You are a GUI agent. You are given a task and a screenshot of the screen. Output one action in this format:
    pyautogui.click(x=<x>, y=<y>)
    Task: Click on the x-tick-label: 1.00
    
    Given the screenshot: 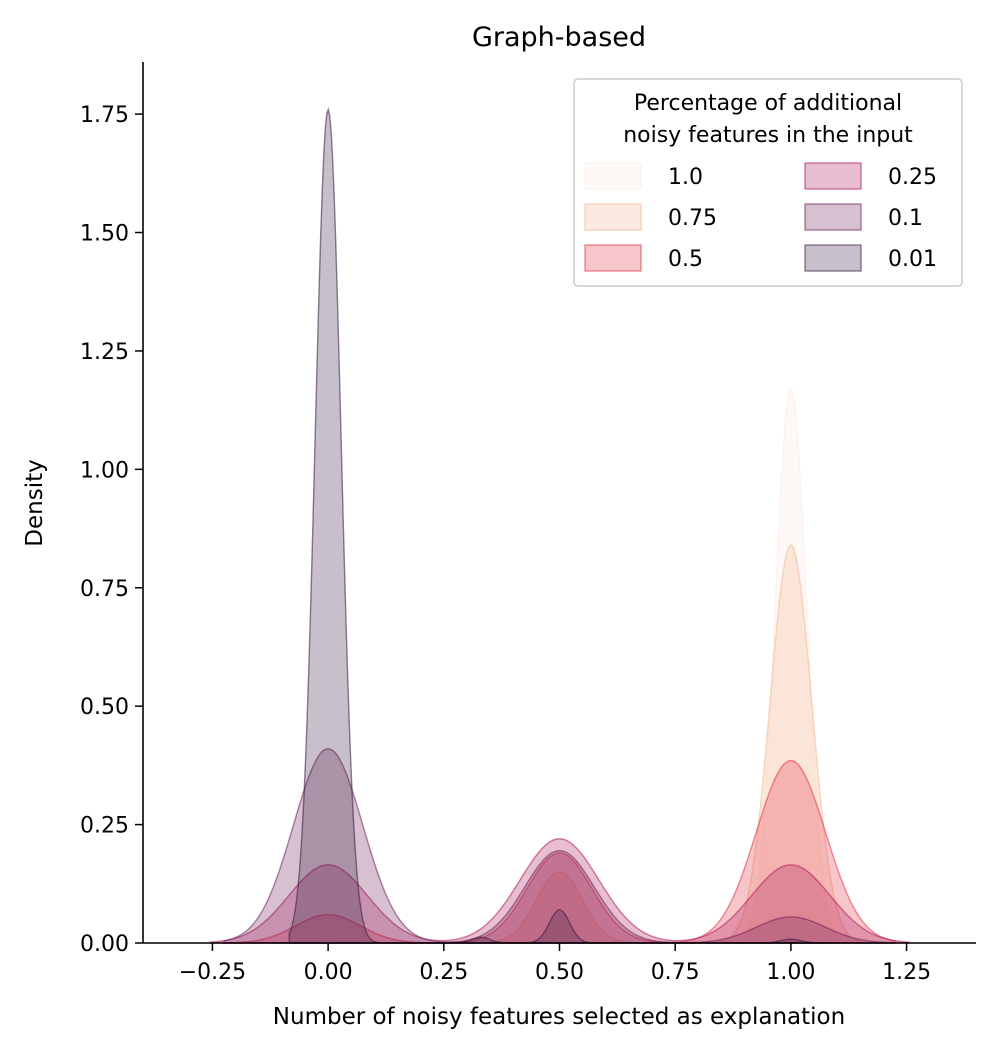 What is the action you would take?
    pyautogui.click(x=790, y=972)
    